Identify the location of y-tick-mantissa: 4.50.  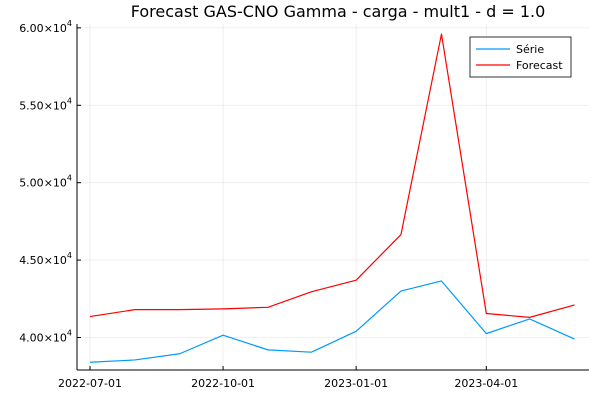
(31, 260).